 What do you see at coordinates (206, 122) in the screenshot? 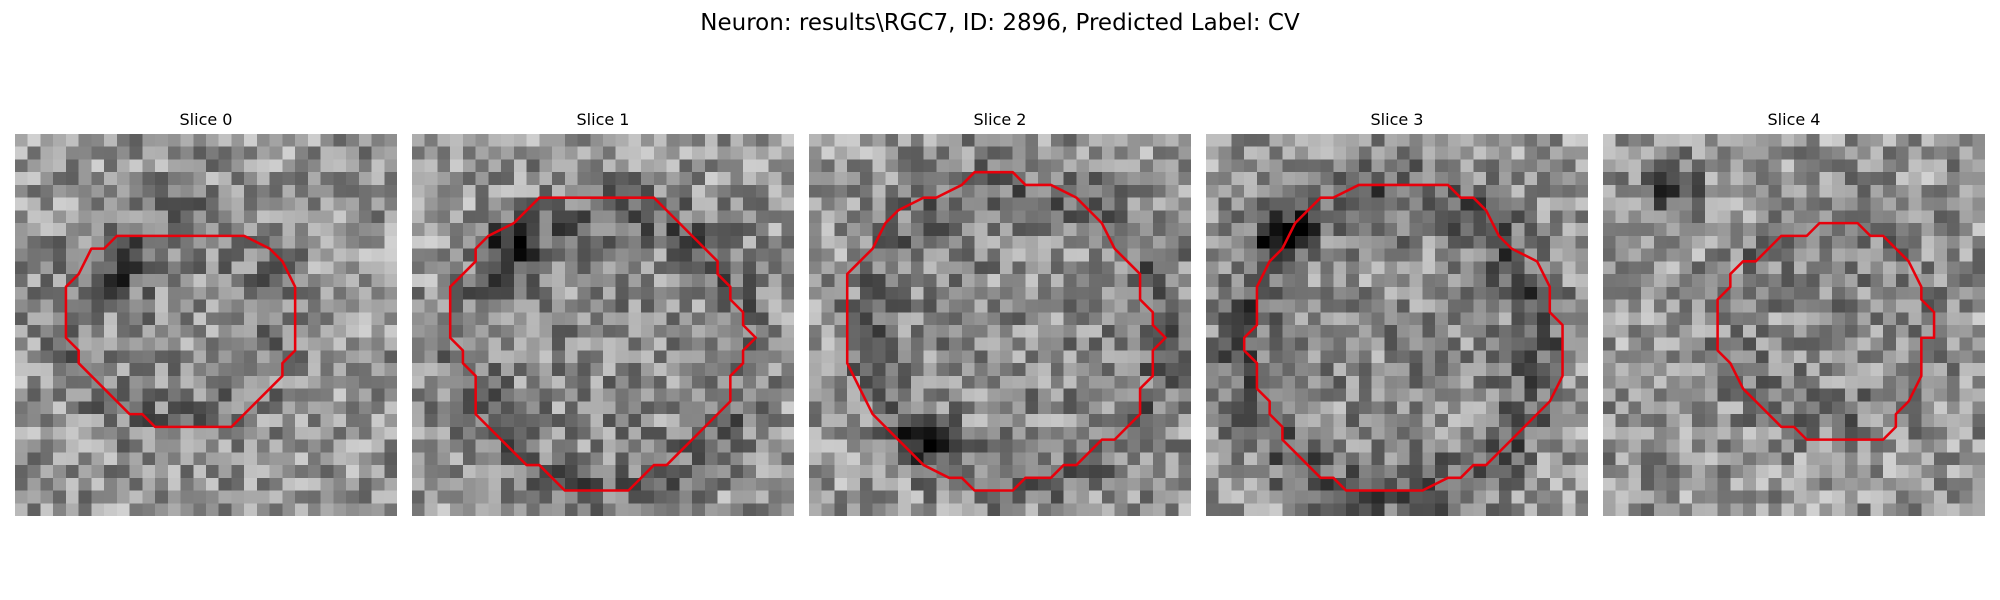
I see `slice-title-0: Slice 0` at bounding box center [206, 122].